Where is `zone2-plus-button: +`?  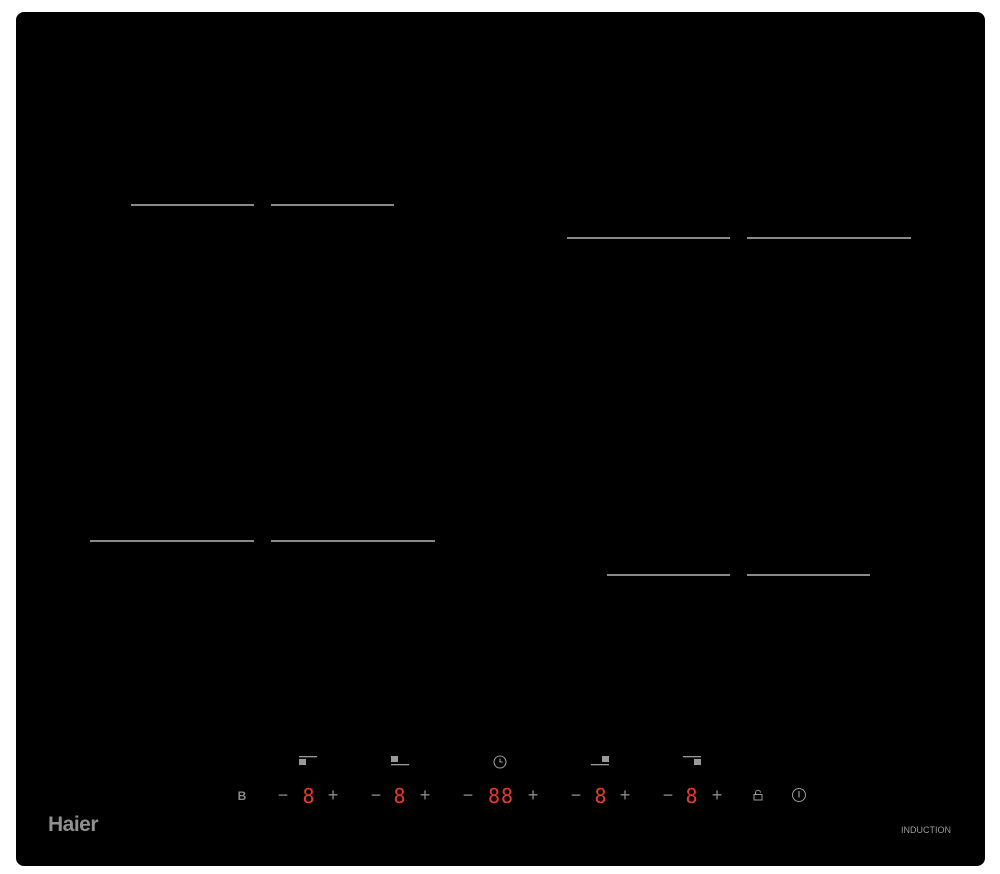 zone2-plus-button: + is located at coordinates (425, 795).